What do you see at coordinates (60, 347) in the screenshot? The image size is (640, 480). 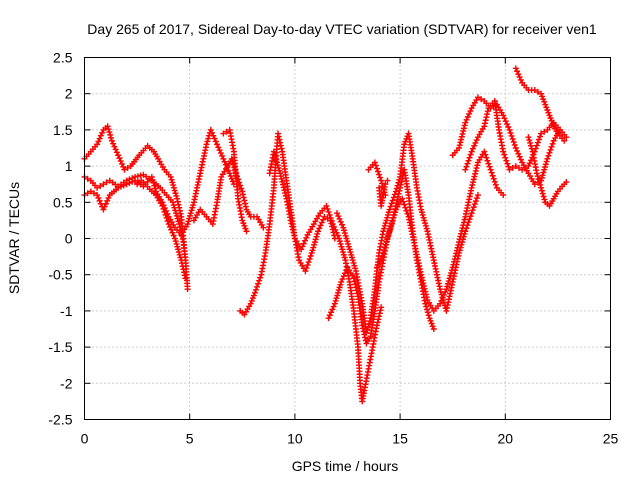 I see `y-tick-label: -1.5` at bounding box center [60, 347].